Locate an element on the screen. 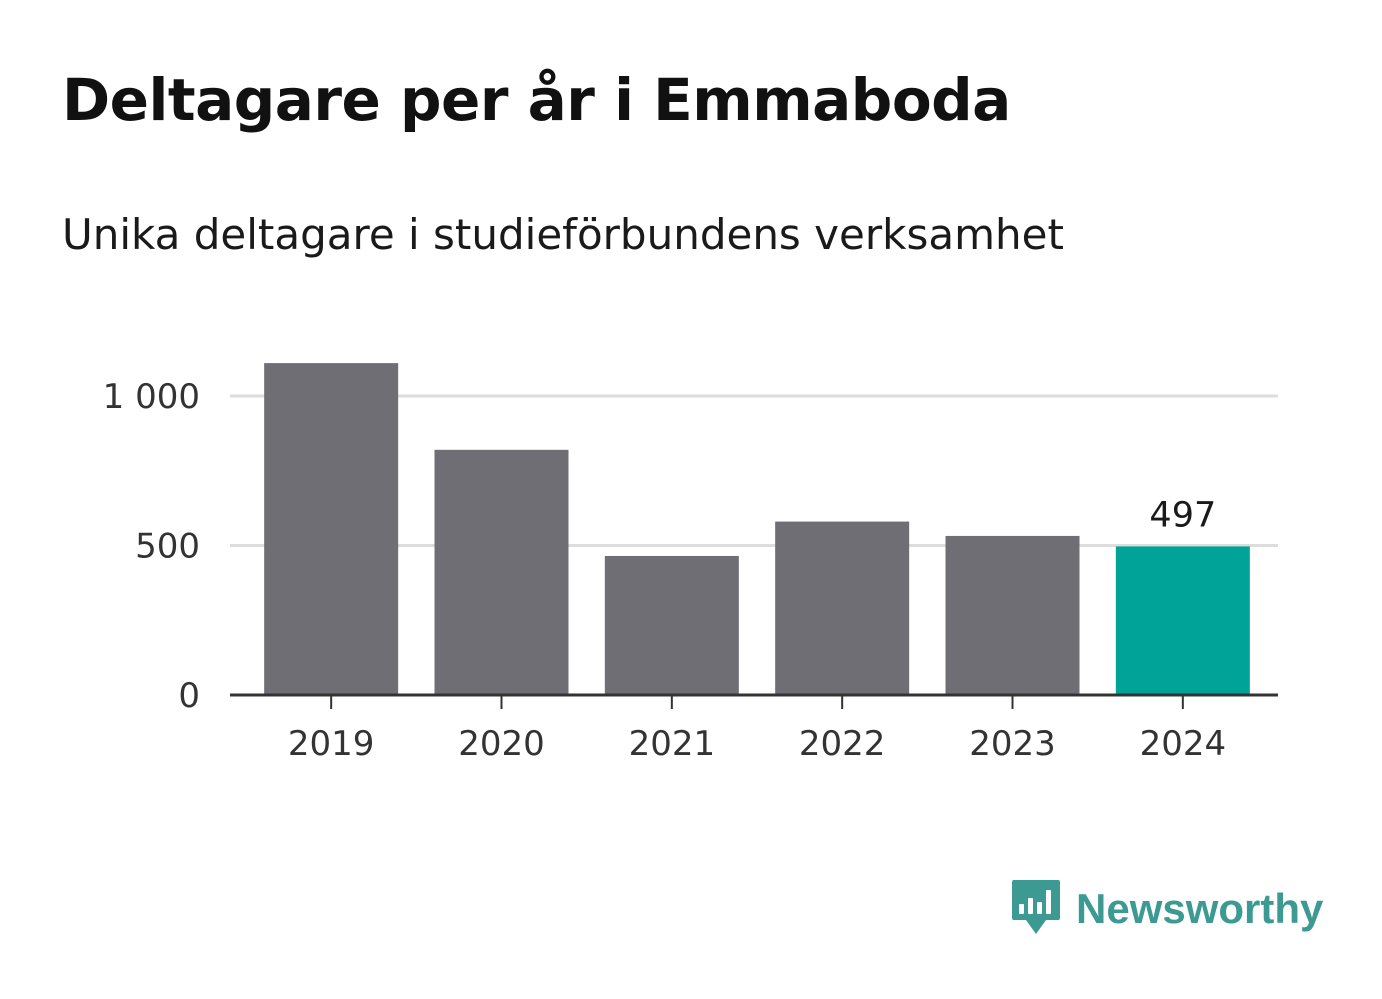 Image resolution: width=1382 pixels, height=999 pixels. x-tick-label: 2024 is located at coordinates (1183, 744).